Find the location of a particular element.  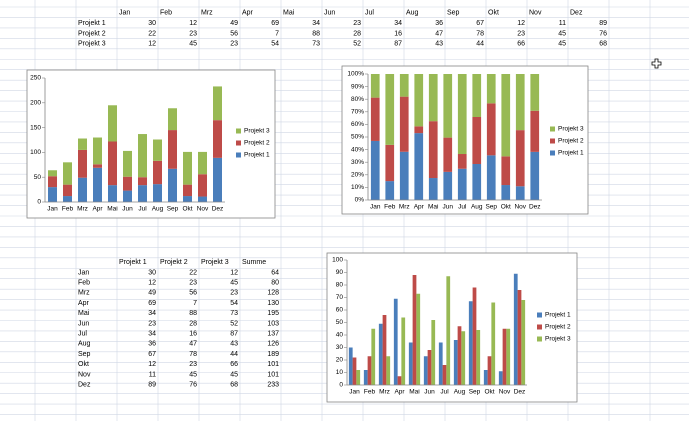

legend-label: Projekt 1 is located at coordinates (571, 153).